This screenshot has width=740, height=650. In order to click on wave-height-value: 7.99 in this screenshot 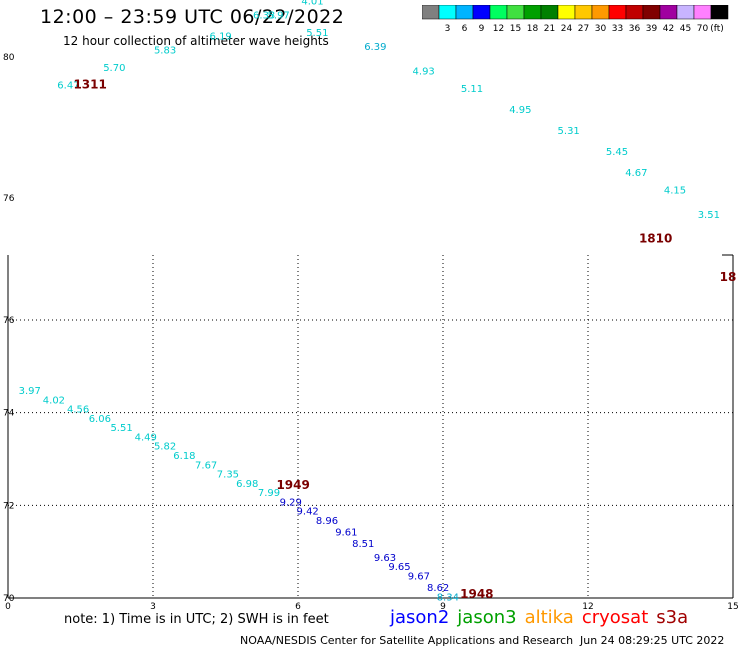, I will do `click(269, 493)`.